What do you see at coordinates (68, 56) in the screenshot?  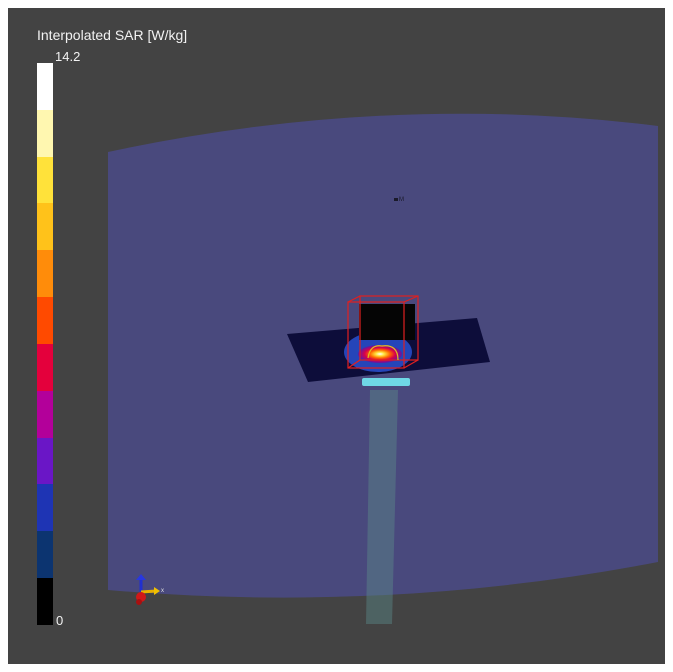 I see `colorbar-max-label: 14.2` at bounding box center [68, 56].